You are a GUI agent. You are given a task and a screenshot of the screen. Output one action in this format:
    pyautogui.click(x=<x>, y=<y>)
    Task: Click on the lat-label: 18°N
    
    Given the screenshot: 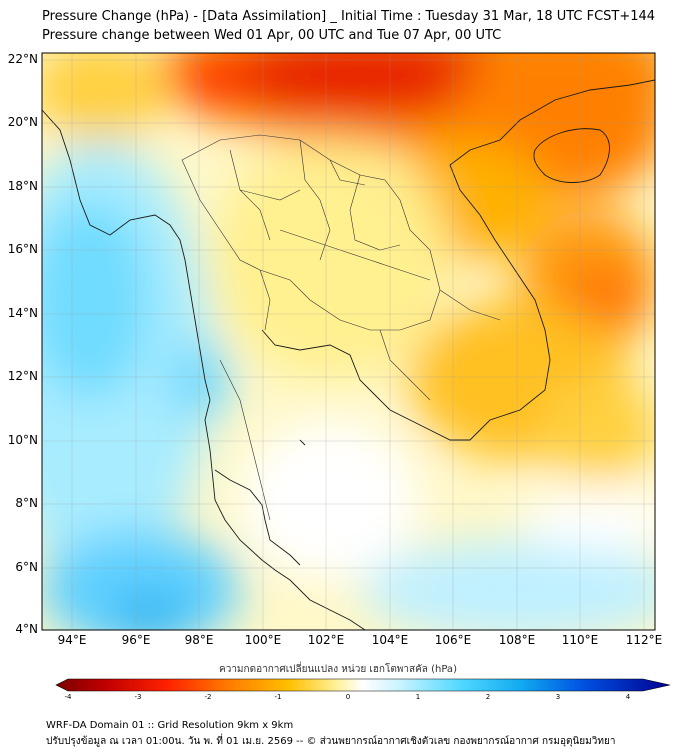 What is the action you would take?
    pyautogui.click(x=22, y=186)
    